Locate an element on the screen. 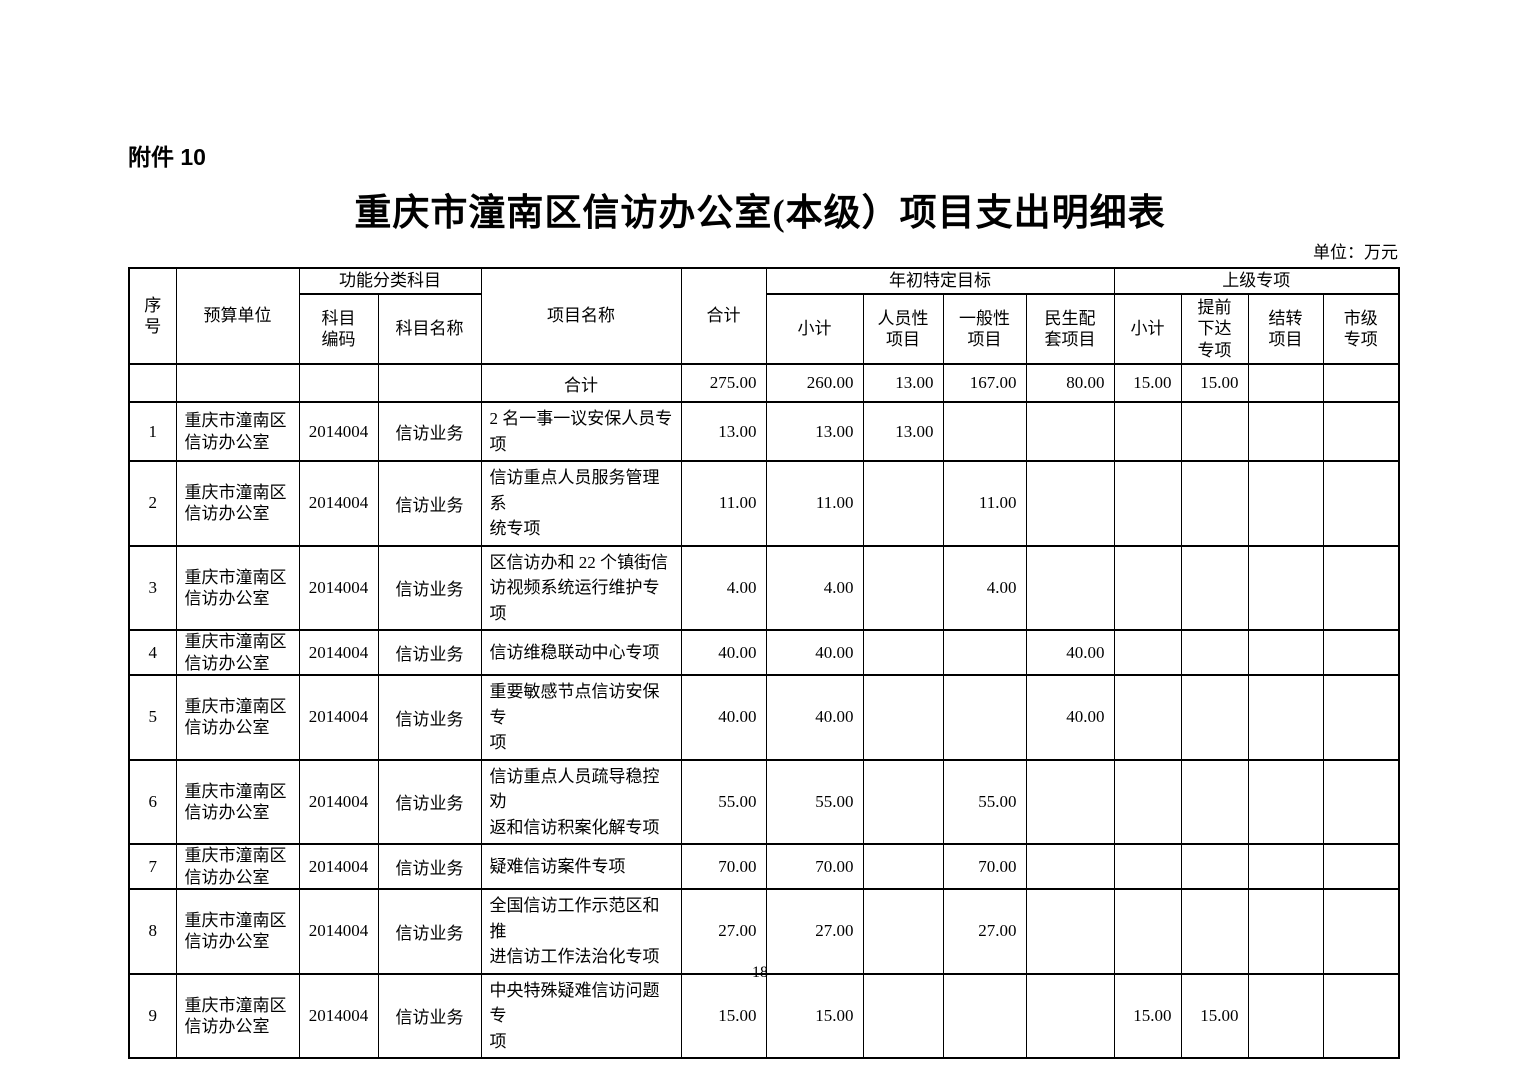  cell-yt-subtotal: 27.00 is located at coordinates (814, 931).